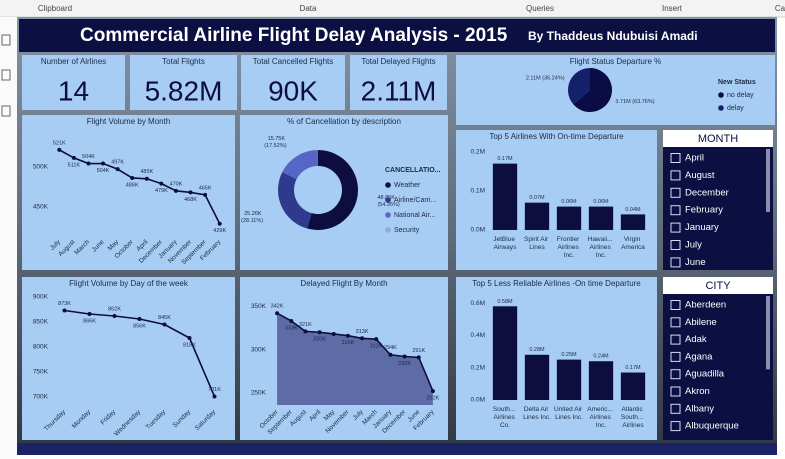  I want to click on kpi-value: 90K, so click(293, 90).